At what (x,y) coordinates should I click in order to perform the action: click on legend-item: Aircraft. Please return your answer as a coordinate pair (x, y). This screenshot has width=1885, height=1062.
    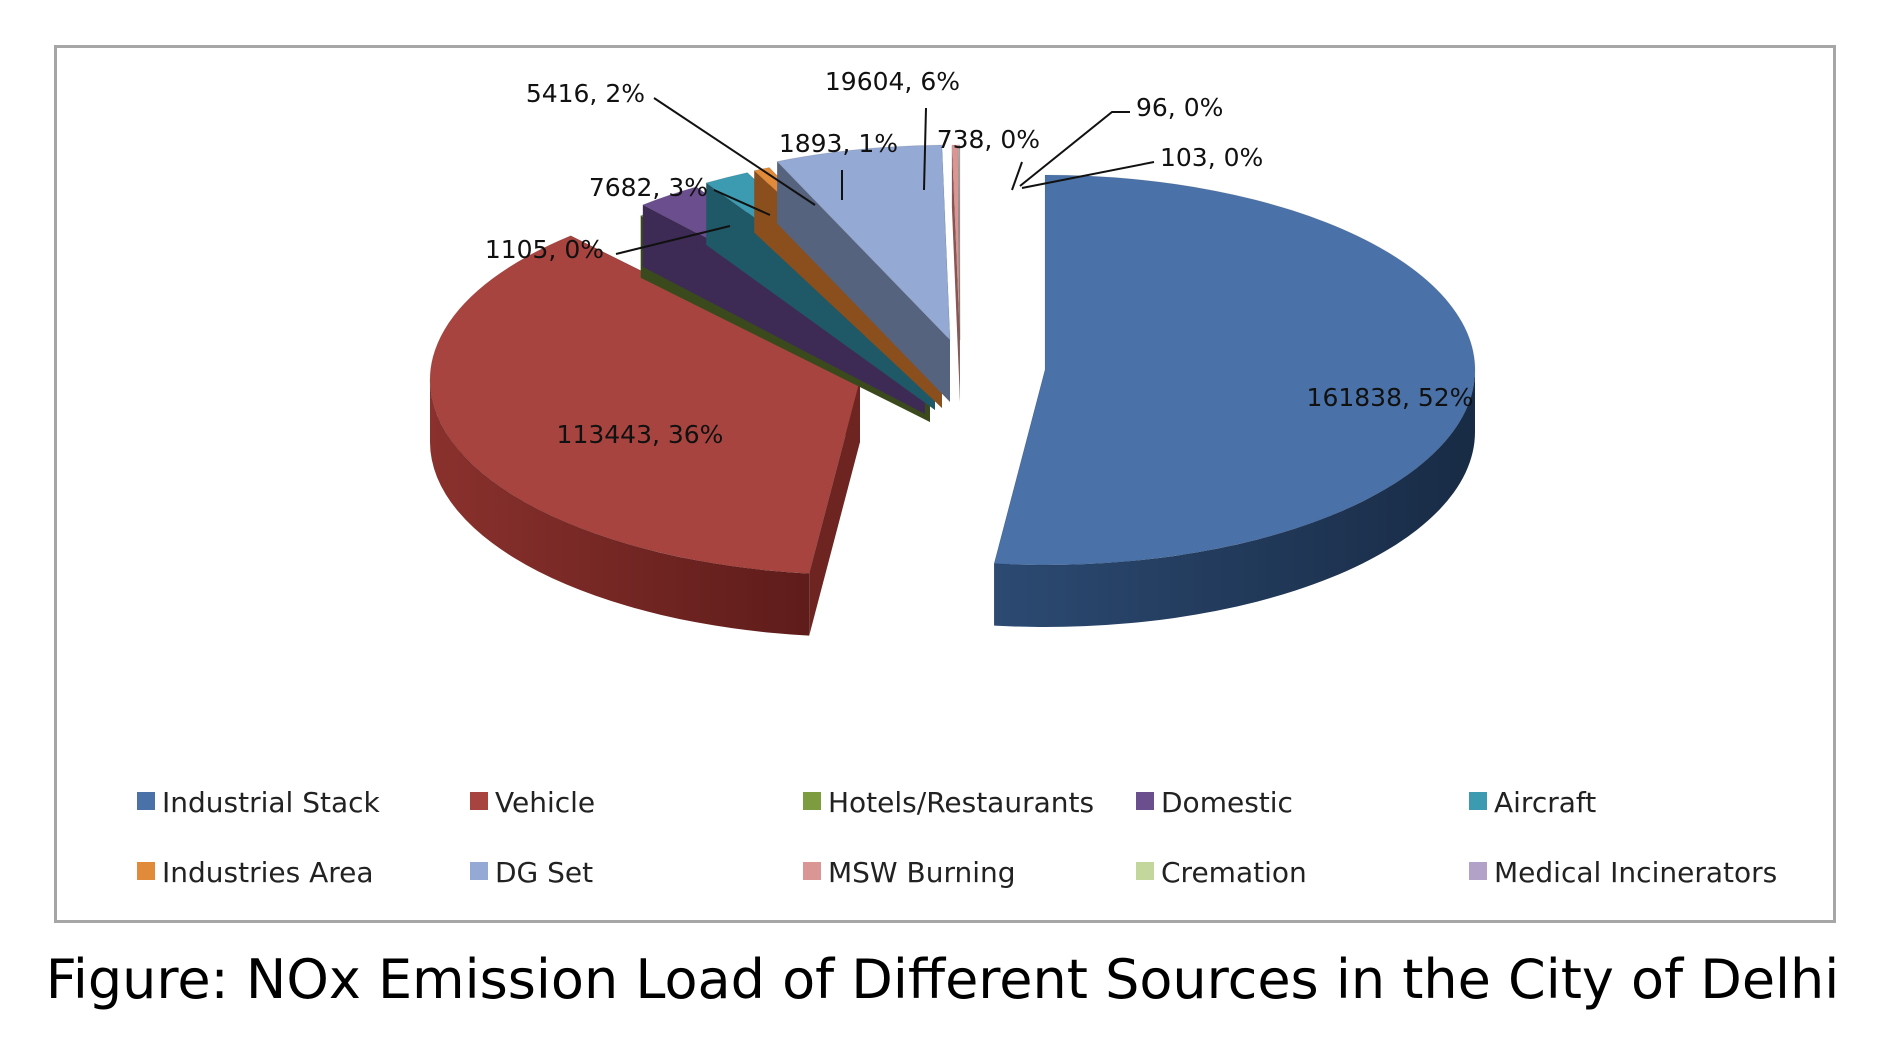
    Looking at the image, I should click on (1532, 802).